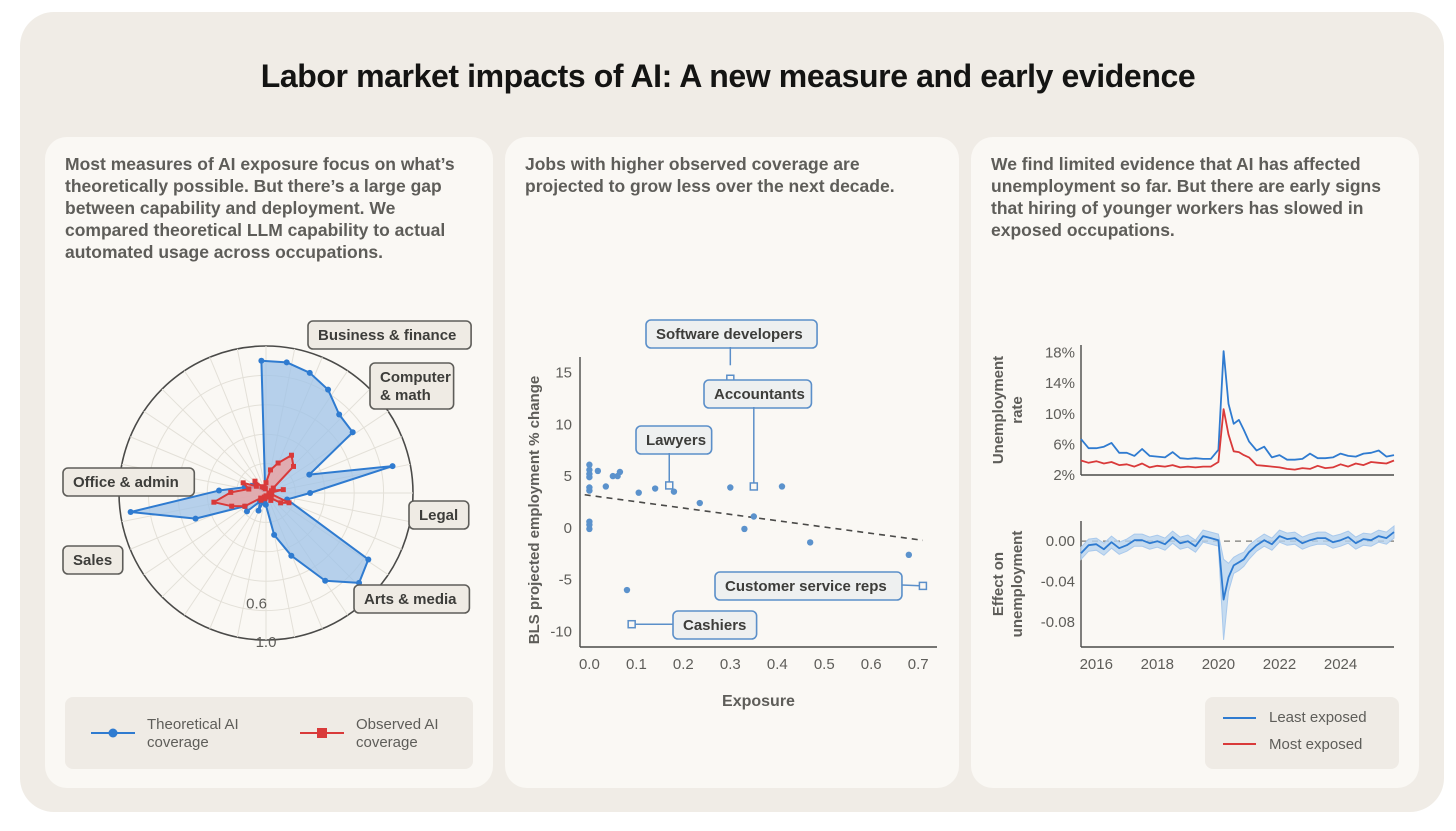 This screenshot has height=831, width=1456. I want to click on legend-theoretical-label: Theoretical AI coverage, so click(193, 733).